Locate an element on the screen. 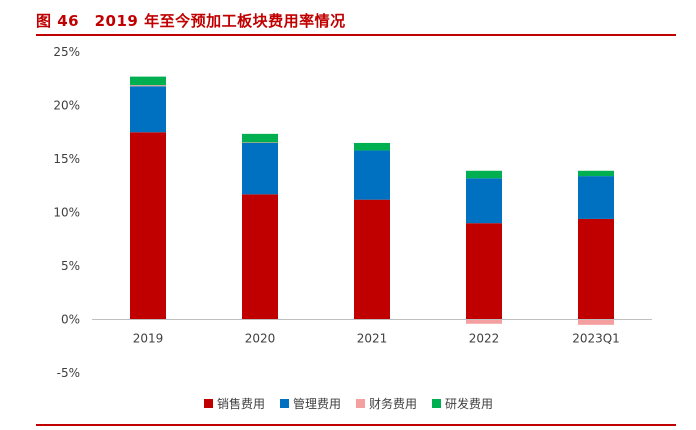  legend-label: 销售费用 is located at coordinates (241, 403).